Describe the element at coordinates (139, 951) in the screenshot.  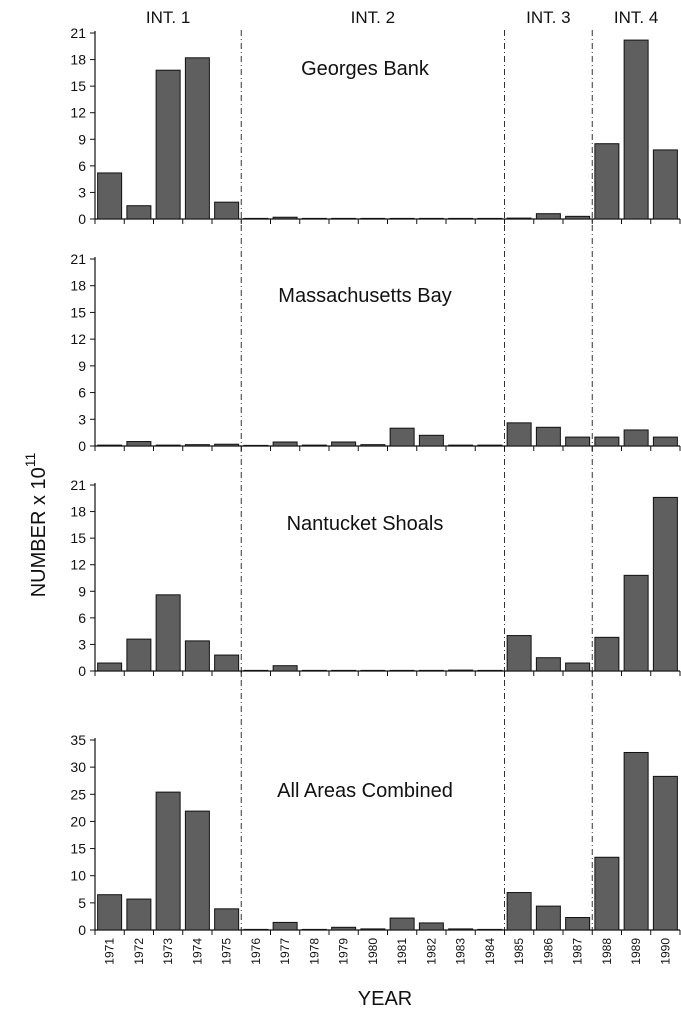
I see `year-label-1972: 1972` at that location.